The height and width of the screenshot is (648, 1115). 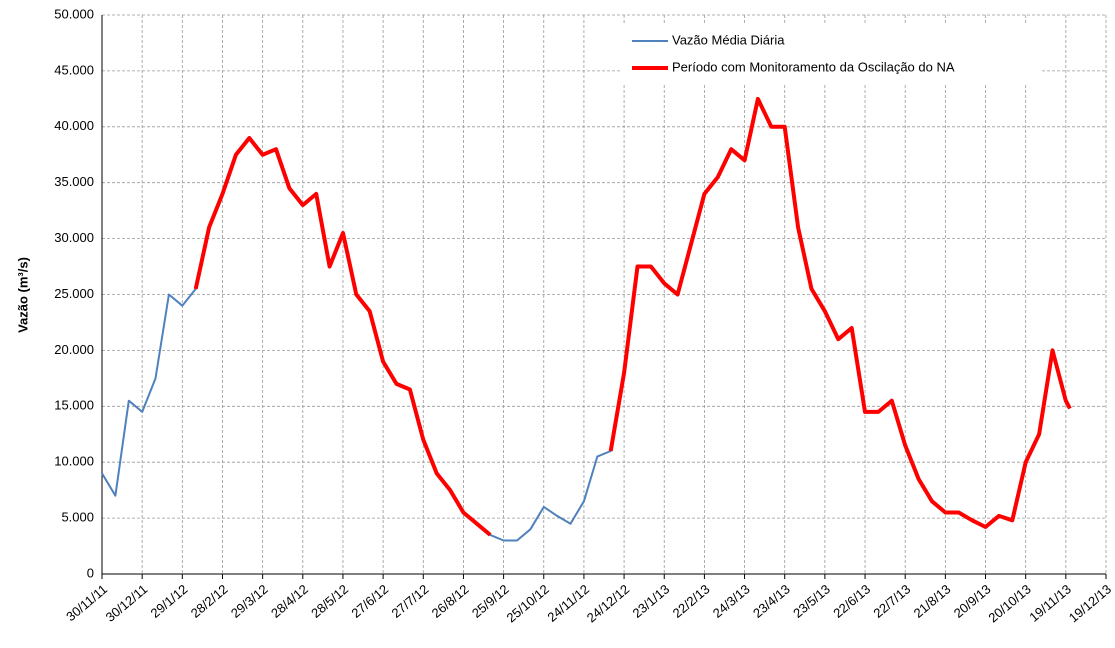 What do you see at coordinates (369, 600) in the screenshot?
I see `x-tick-label: 27/6/12` at bounding box center [369, 600].